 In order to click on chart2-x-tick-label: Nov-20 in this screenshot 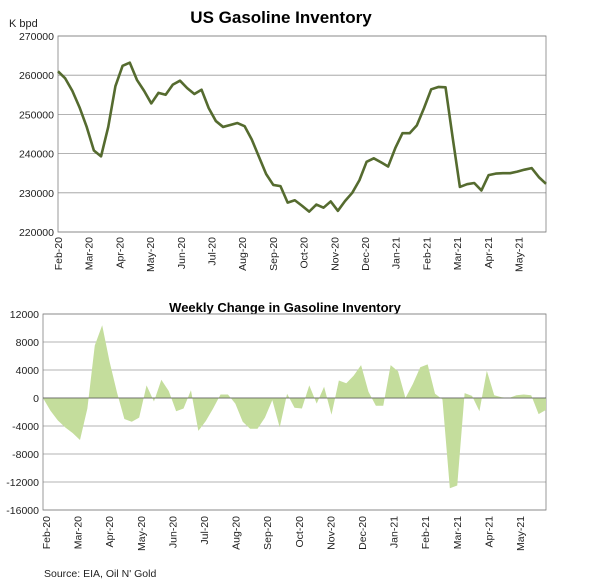, I will do `click(331, 533)`.